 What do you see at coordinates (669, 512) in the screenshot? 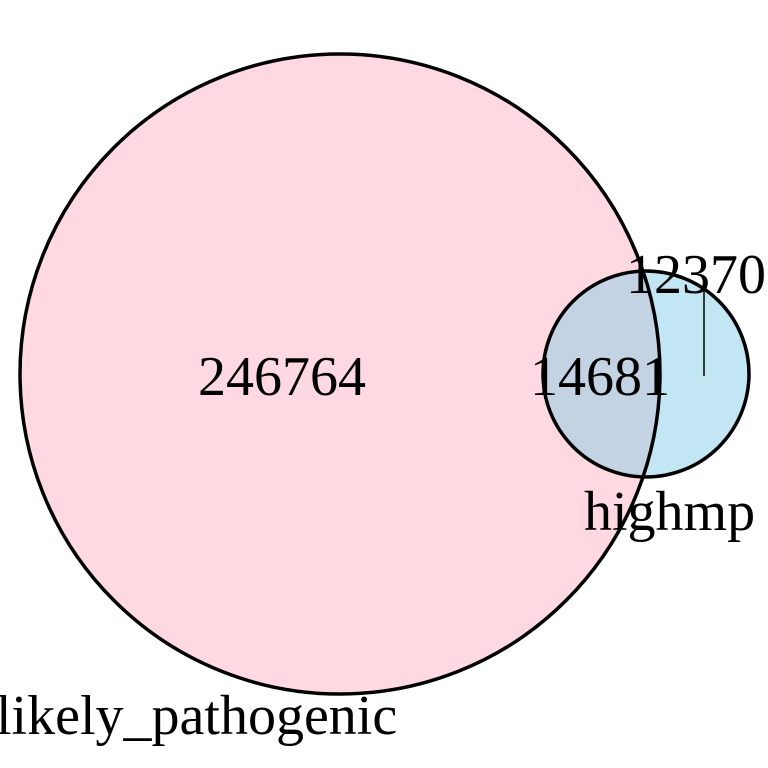
I see `set-label-highmp: highmp` at bounding box center [669, 512].